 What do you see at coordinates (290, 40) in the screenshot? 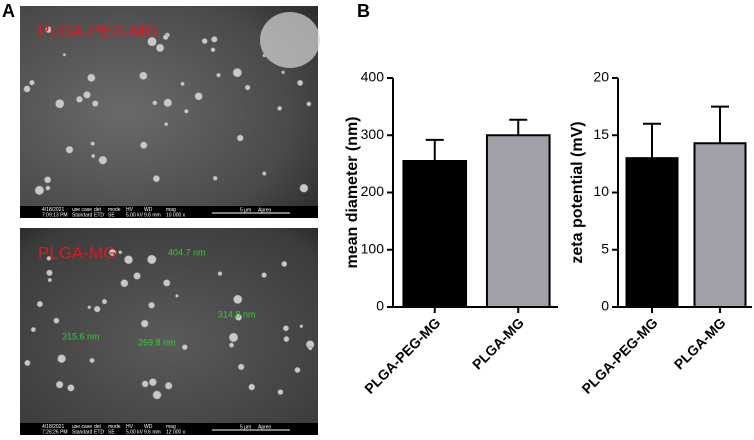
I see `bright-region` at bounding box center [290, 40].